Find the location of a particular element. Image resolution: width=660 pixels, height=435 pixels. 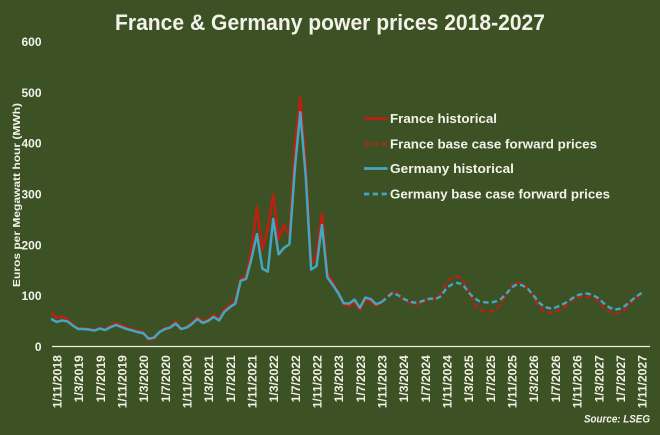

svg-text: Germany historical is located at coordinates (452, 168).